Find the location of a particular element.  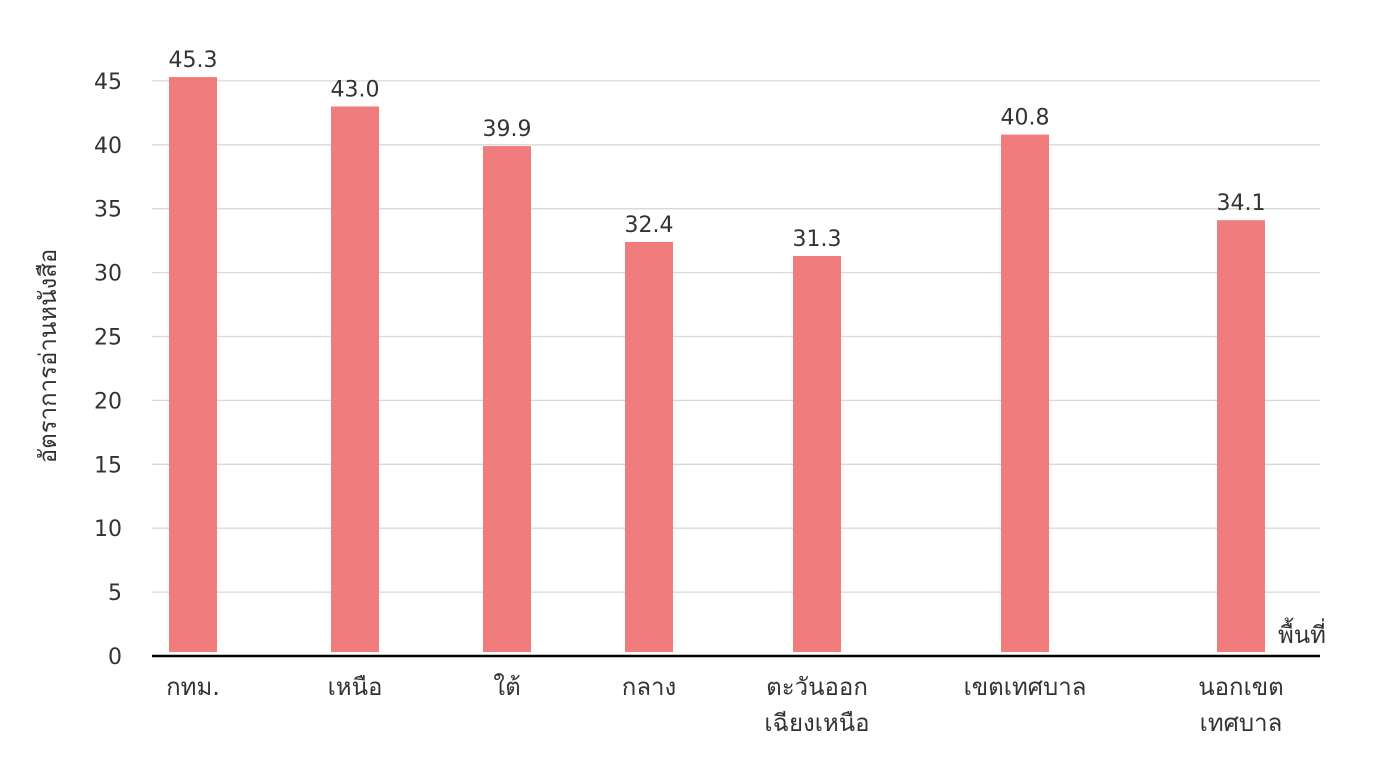

y-tick-label: 35 is located at coordinates (108, 210).